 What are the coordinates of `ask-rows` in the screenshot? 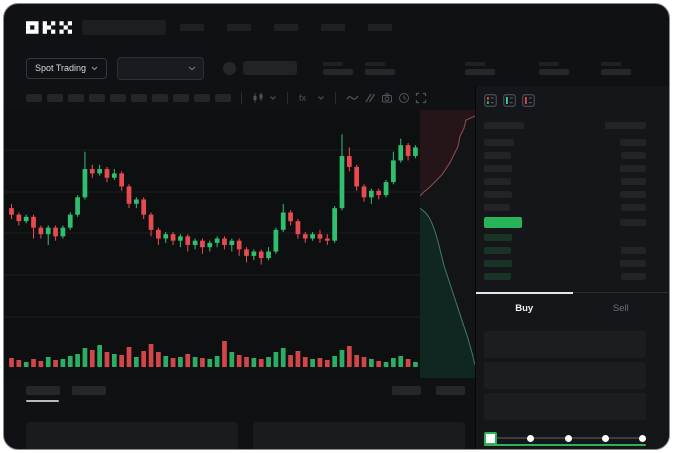 It's located at (565, 175).